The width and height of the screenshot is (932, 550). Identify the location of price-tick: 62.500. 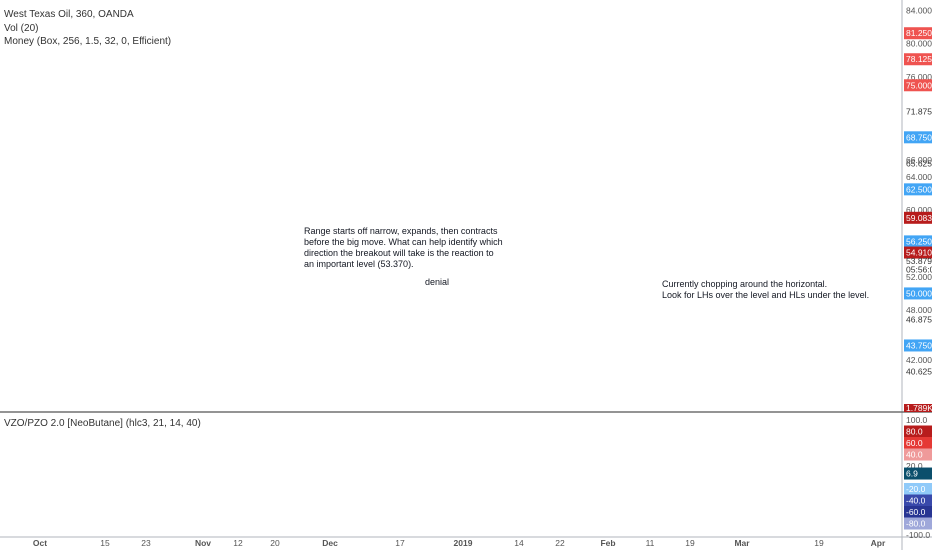
(919, 189).